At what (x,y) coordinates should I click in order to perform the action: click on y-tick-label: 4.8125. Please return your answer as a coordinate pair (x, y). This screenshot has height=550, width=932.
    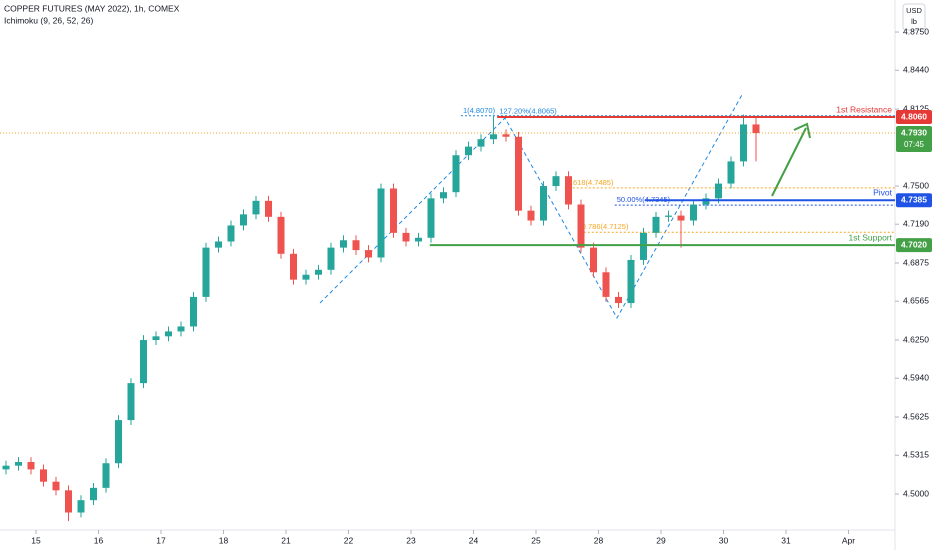
    Looking at the image, I should click on (916, 108).